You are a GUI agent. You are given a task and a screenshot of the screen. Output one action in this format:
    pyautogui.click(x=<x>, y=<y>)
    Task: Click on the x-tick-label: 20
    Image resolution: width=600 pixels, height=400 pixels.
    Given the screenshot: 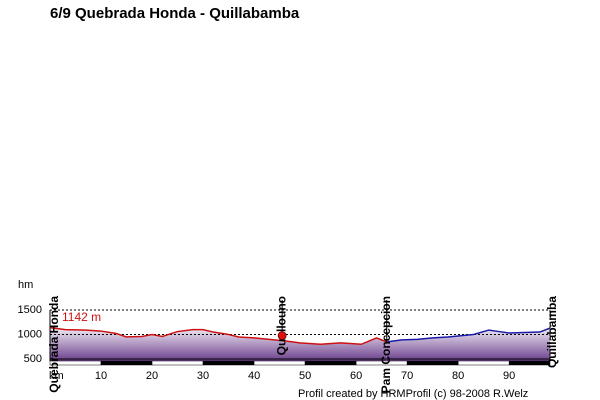 What is the action you would take?
    pyautogui.click(x=152, y=376)
    